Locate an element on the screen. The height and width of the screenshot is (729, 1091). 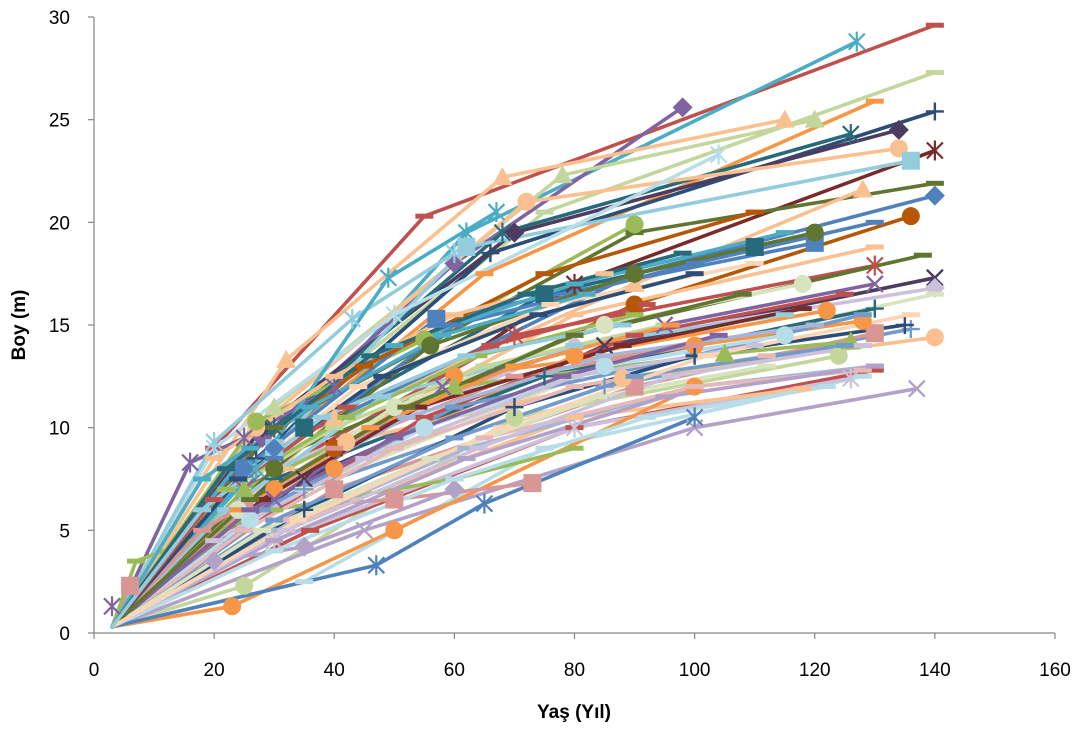
x-tick-label: 140 is located at coordinates (935, 670).